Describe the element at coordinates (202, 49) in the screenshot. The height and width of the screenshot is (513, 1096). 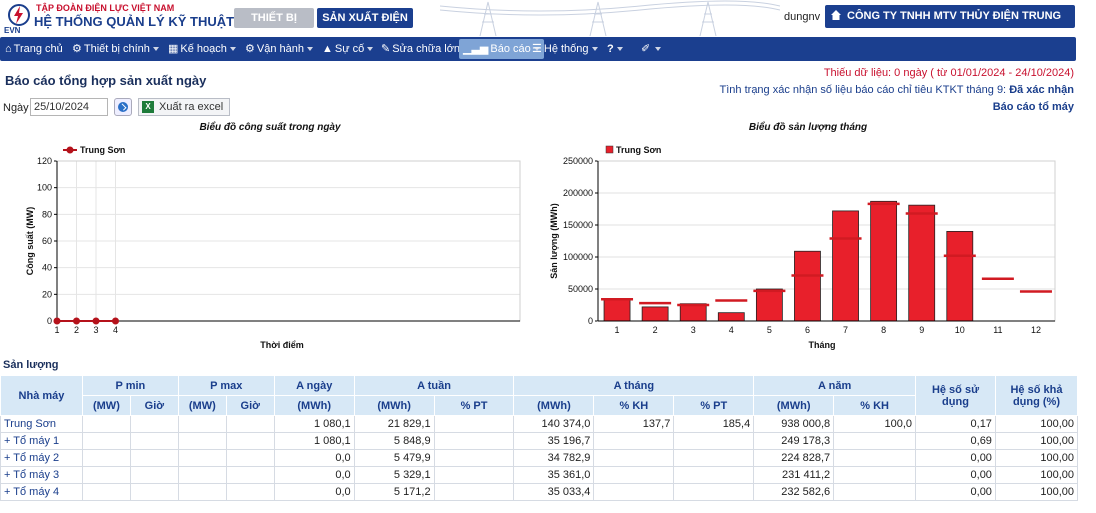
I see `nav-plan: ▦ Kế hoạch` at that location.